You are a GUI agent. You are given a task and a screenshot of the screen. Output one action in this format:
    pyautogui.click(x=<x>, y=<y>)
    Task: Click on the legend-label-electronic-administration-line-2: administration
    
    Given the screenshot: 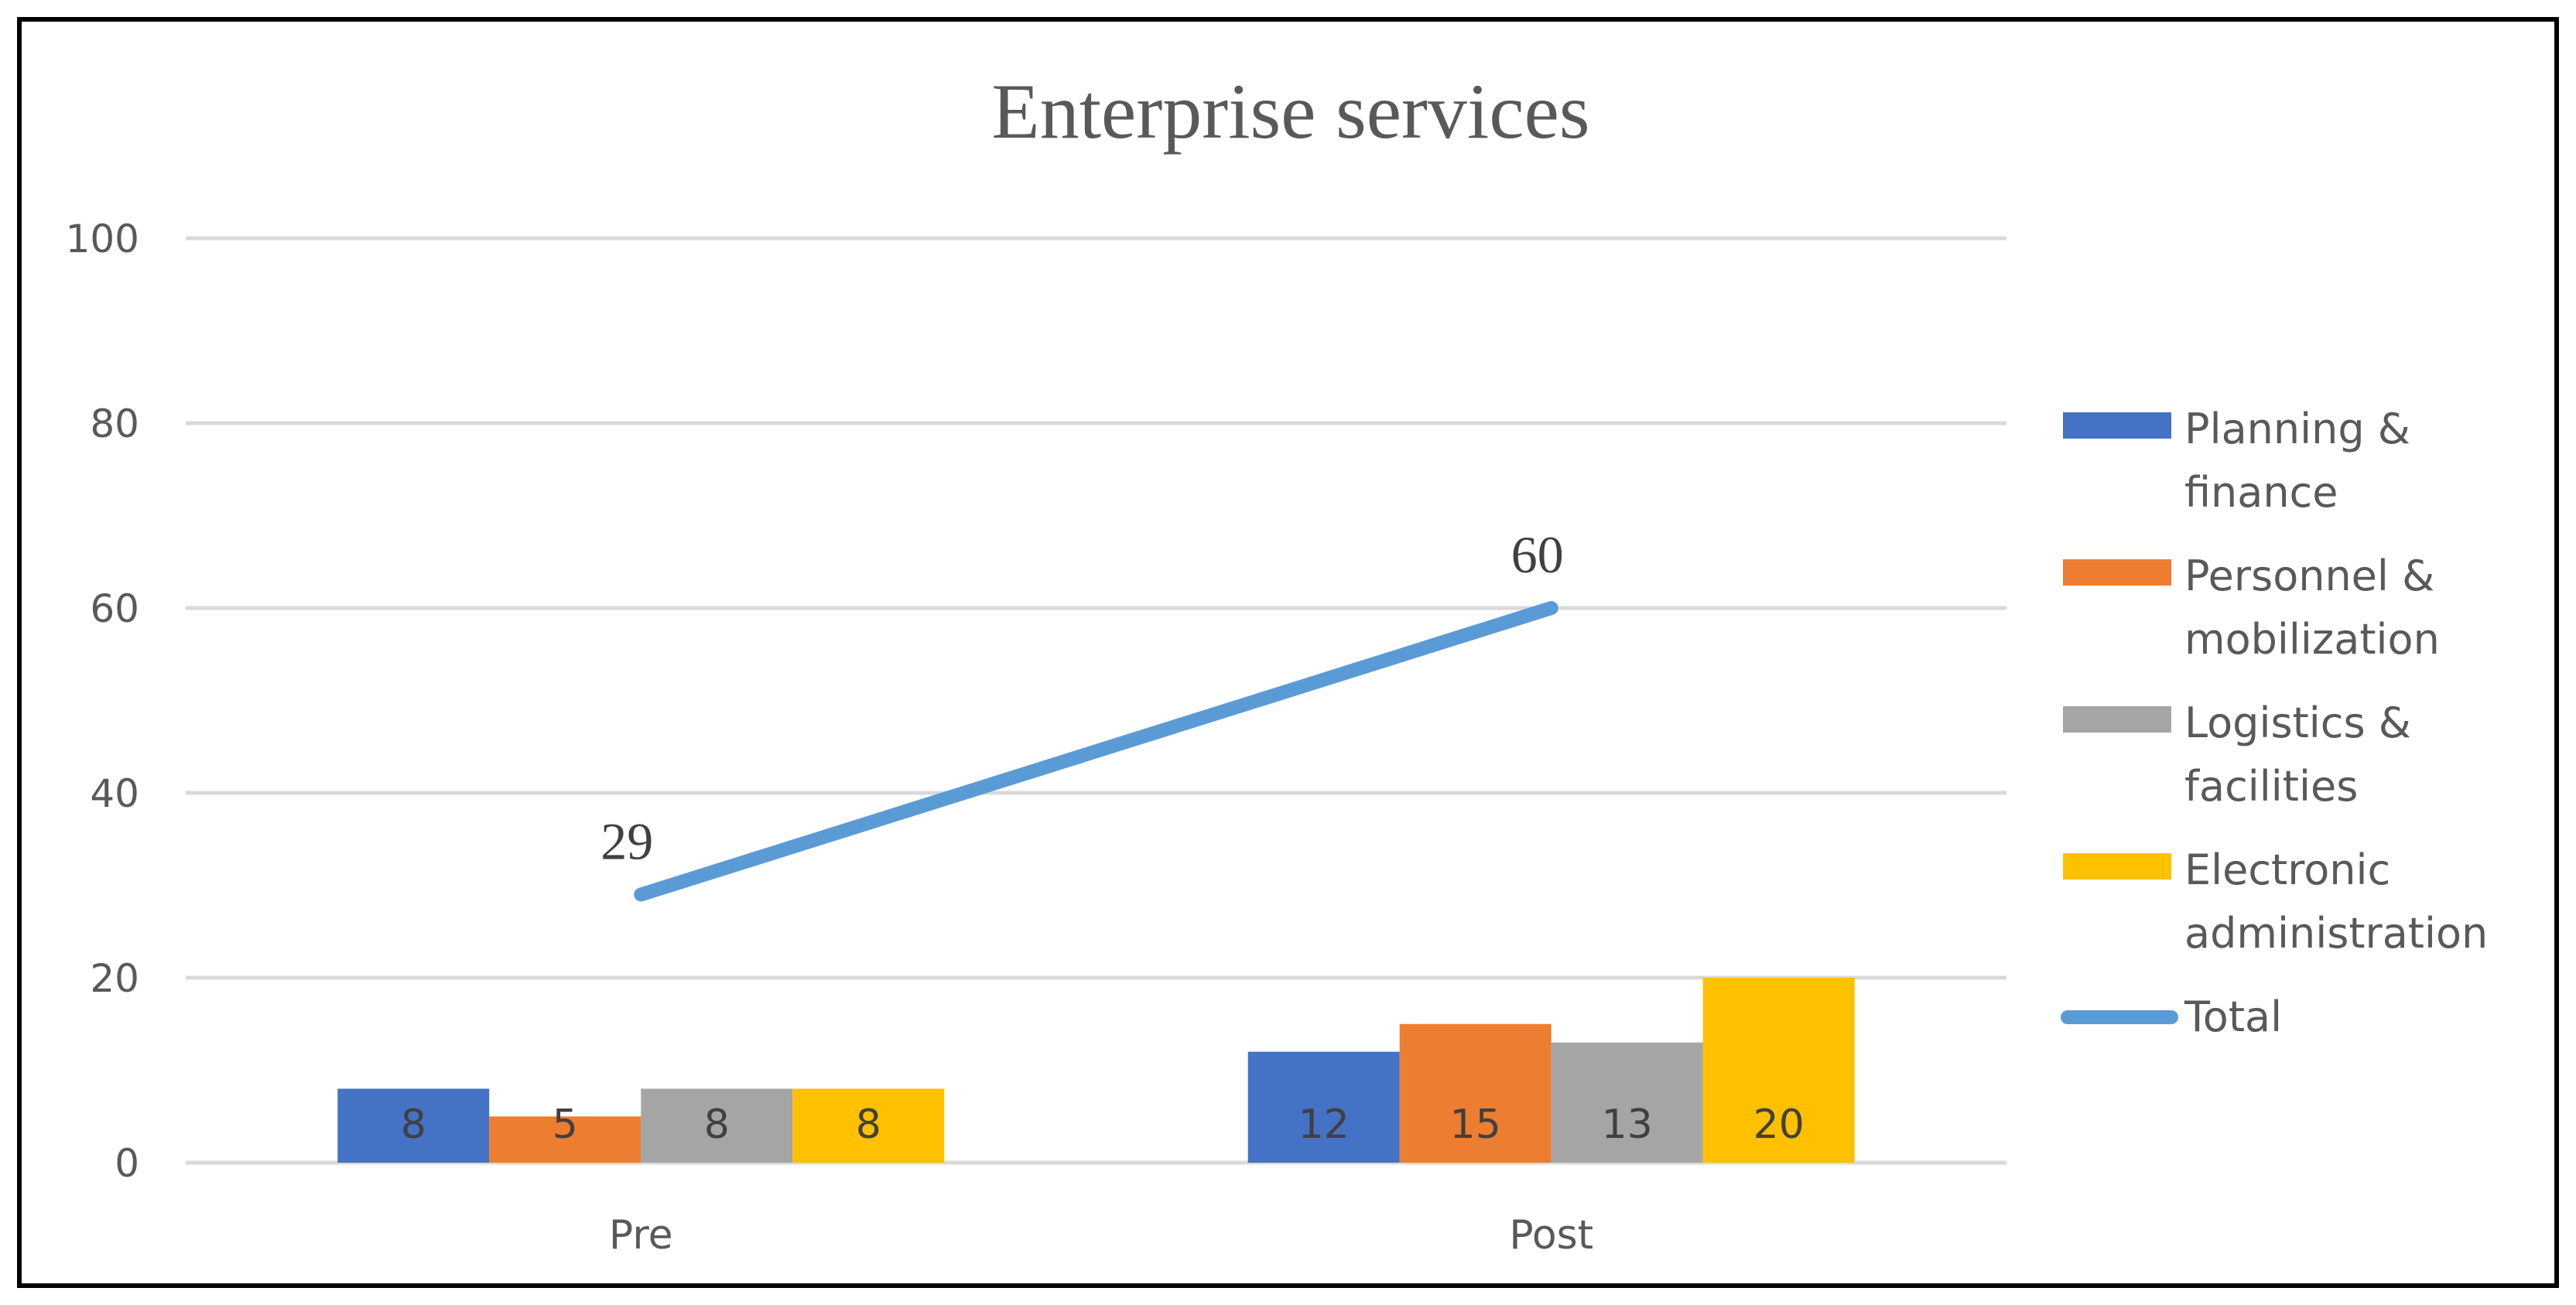 What is the action you would take?
    pyautogui.click(x=2336, y=933)
    